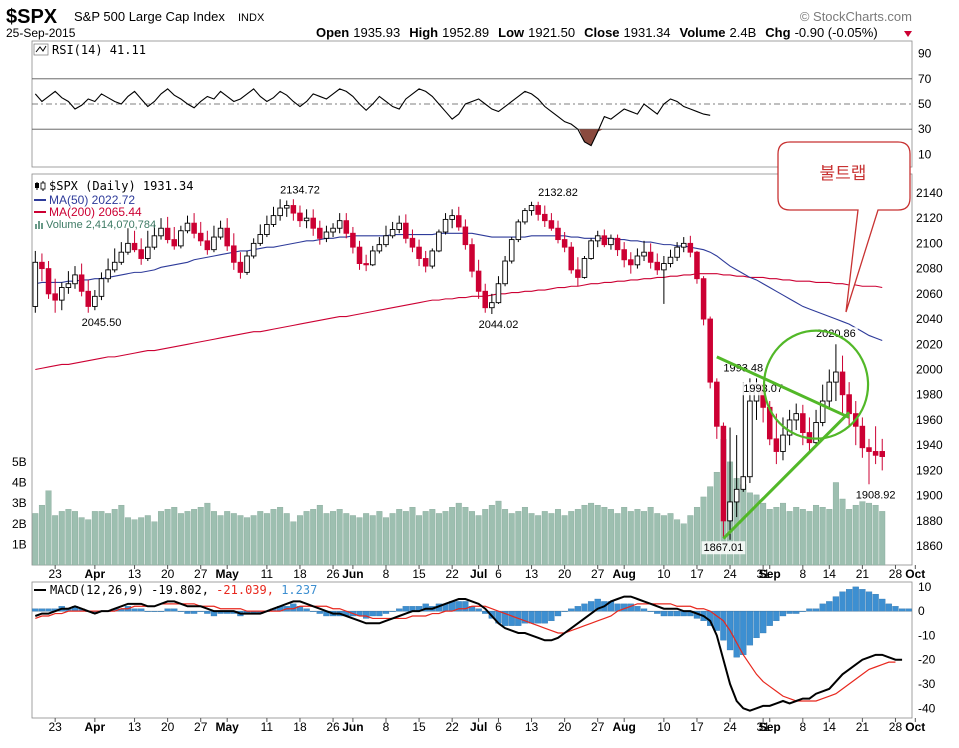 This screenshot has height=748, width=959. What do you see at coordinates (856, 16) in the screenshot?
I see `source-text: © StockCharts.com` at bounding box center [856, 16].